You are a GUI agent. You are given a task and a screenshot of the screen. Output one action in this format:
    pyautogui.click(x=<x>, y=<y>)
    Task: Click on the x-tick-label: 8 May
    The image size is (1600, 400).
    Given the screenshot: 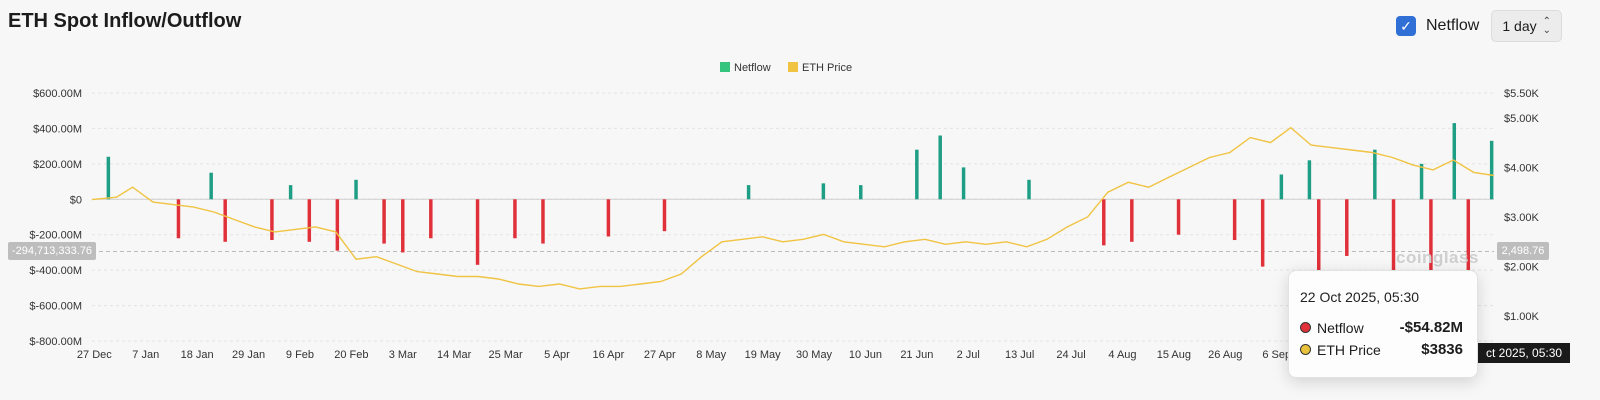 What is the action you would take?
    pyautogui.click(x=711, y=355)
    